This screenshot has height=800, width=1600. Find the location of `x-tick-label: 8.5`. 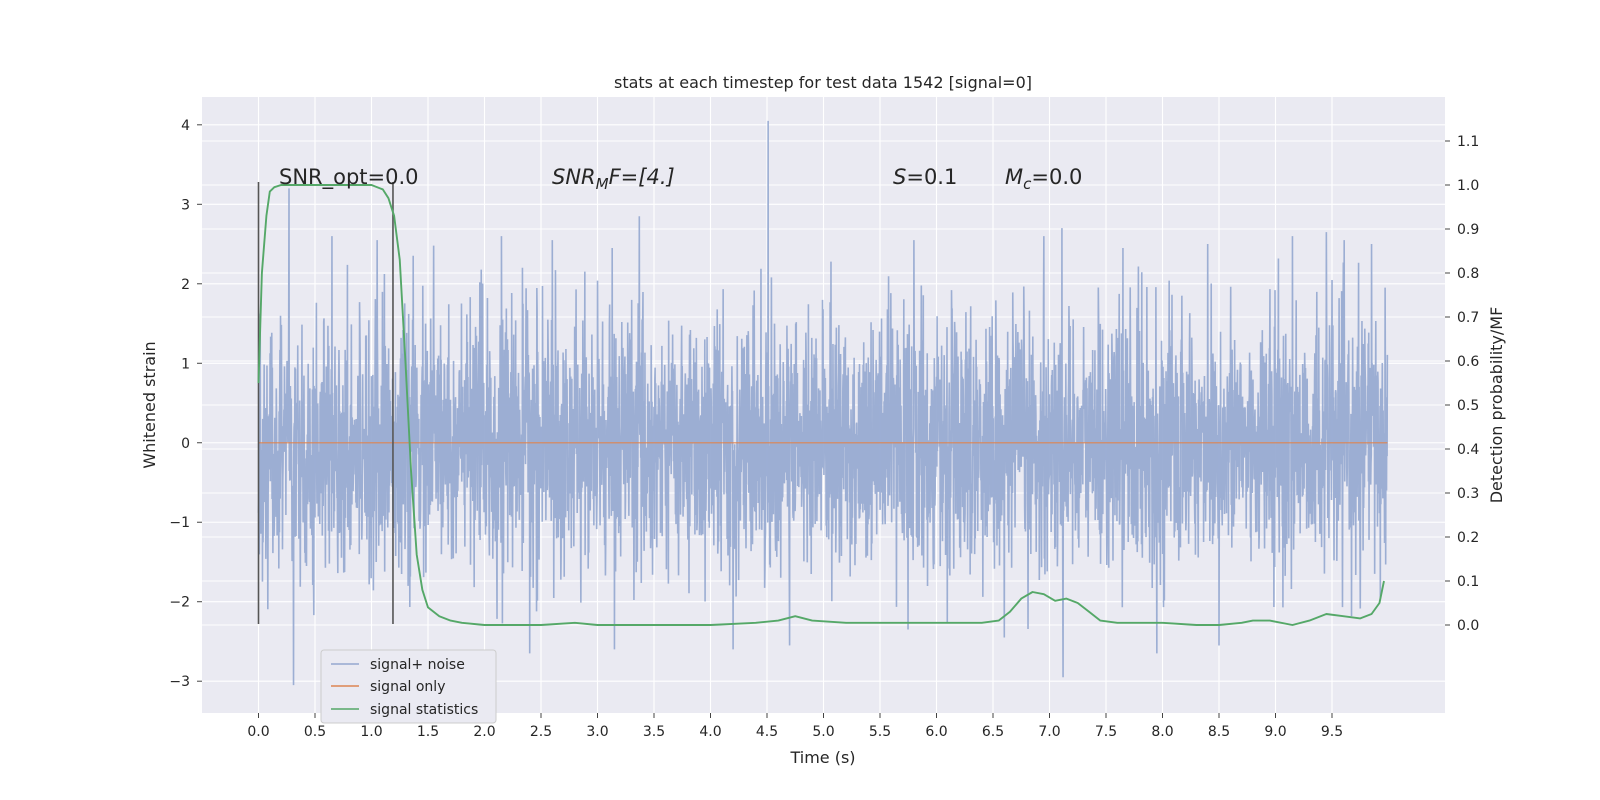

x-tick-label: 8.5 is located at coordinates (1219, 732).